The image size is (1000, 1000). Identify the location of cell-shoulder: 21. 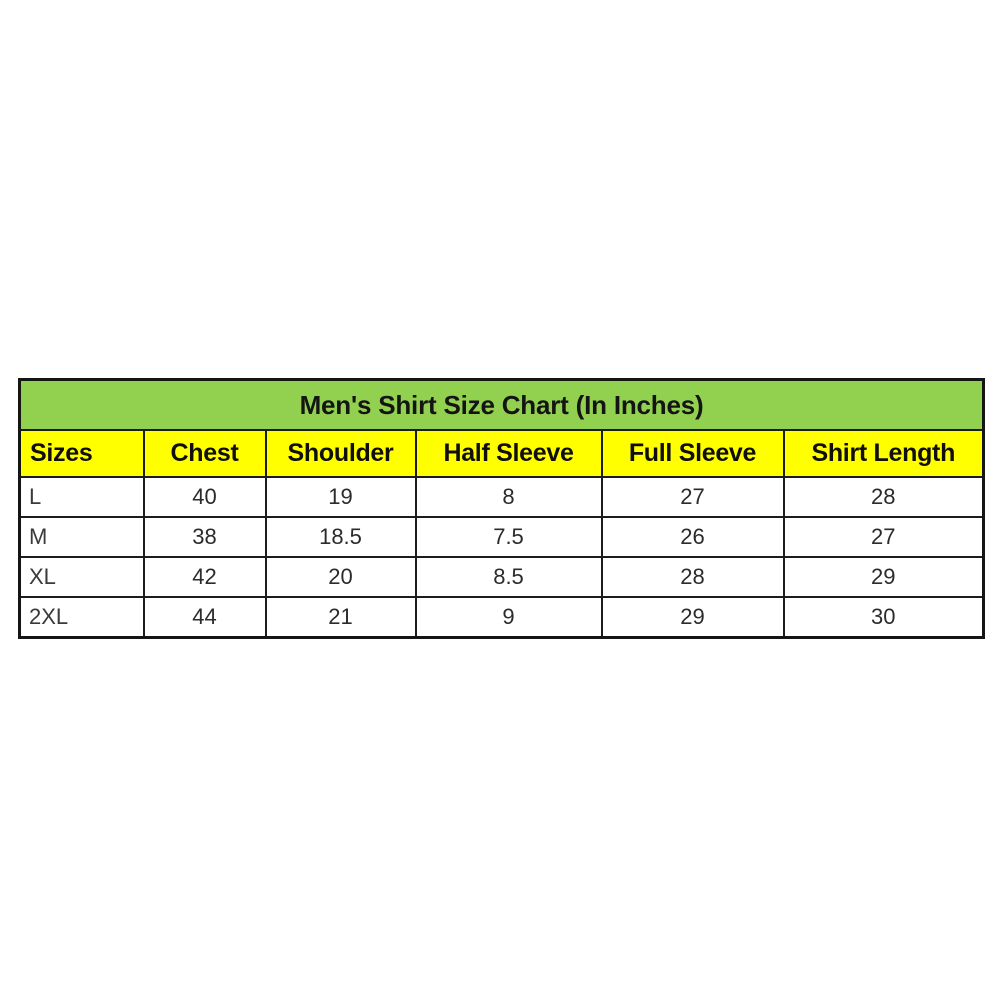
(340, 617).